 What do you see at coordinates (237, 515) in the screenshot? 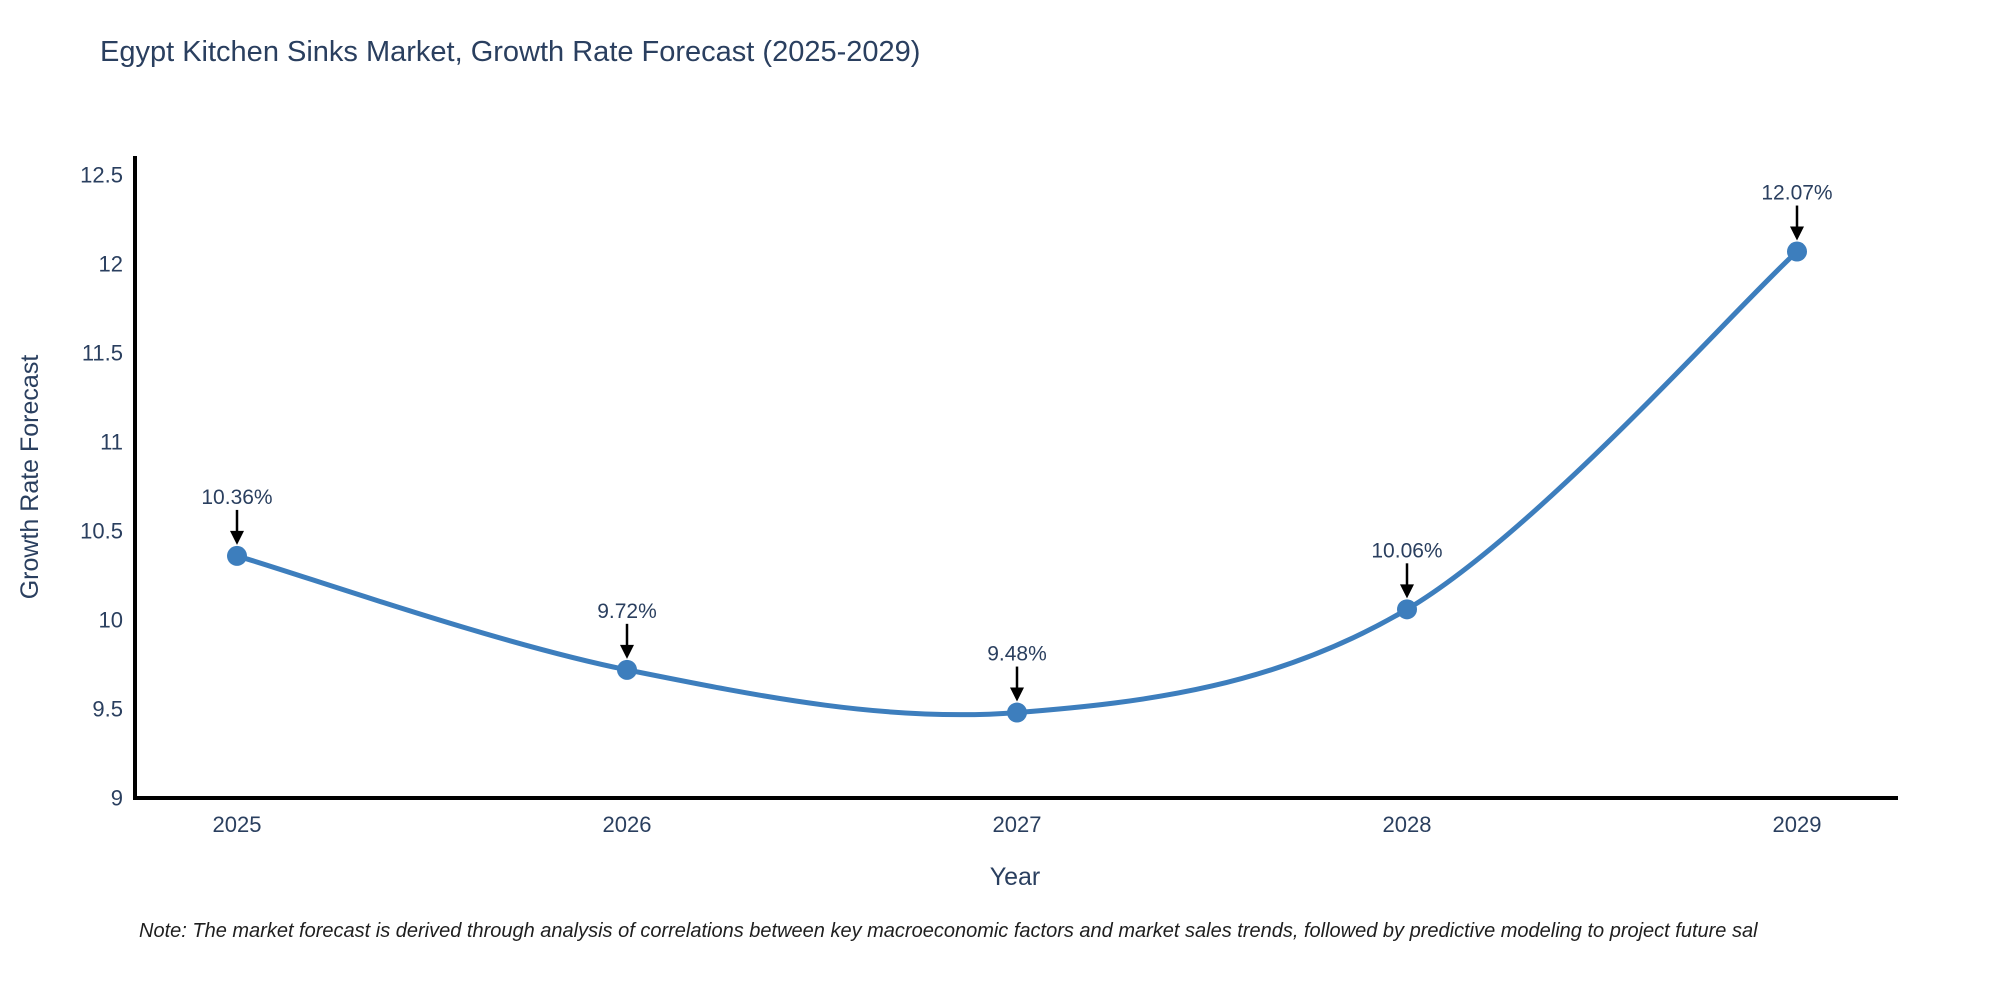
I see `point-annotation: 10.36%` at bounding box center [237, 515].